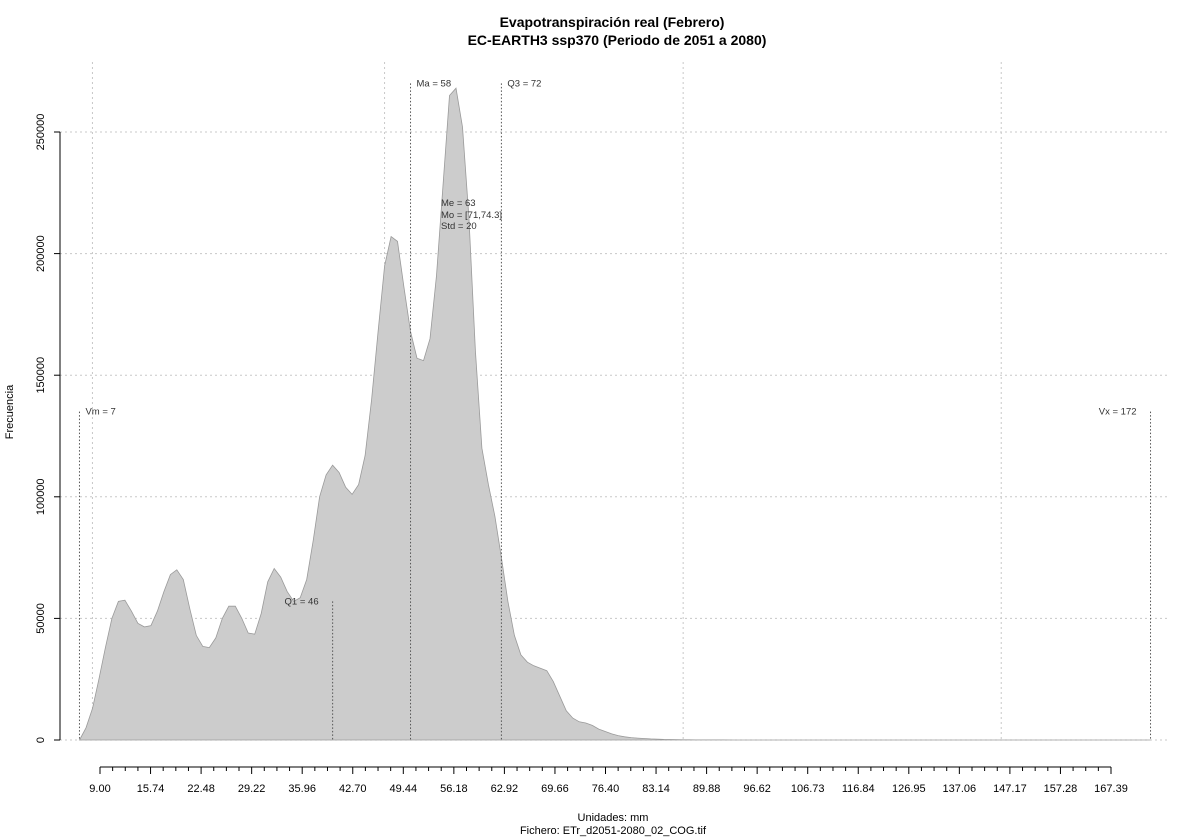  Describe the element at coordinates (1061, 789) in the screenshot. I see `x-tick-label: 157.28` at that location.